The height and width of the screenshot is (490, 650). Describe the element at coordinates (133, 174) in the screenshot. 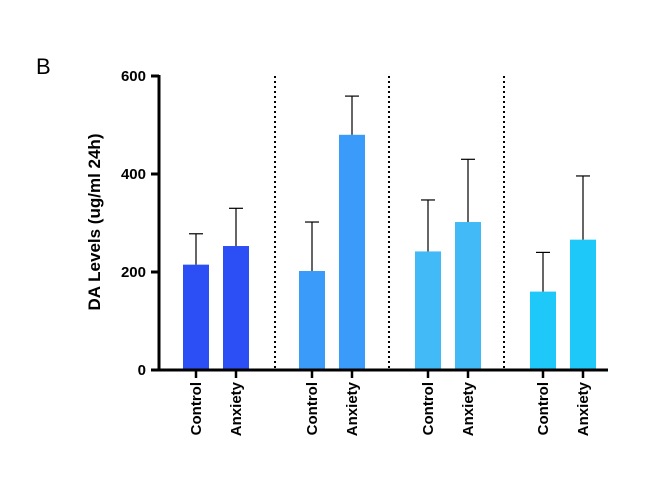

I see `y-tick-label-400: 400` at that location.